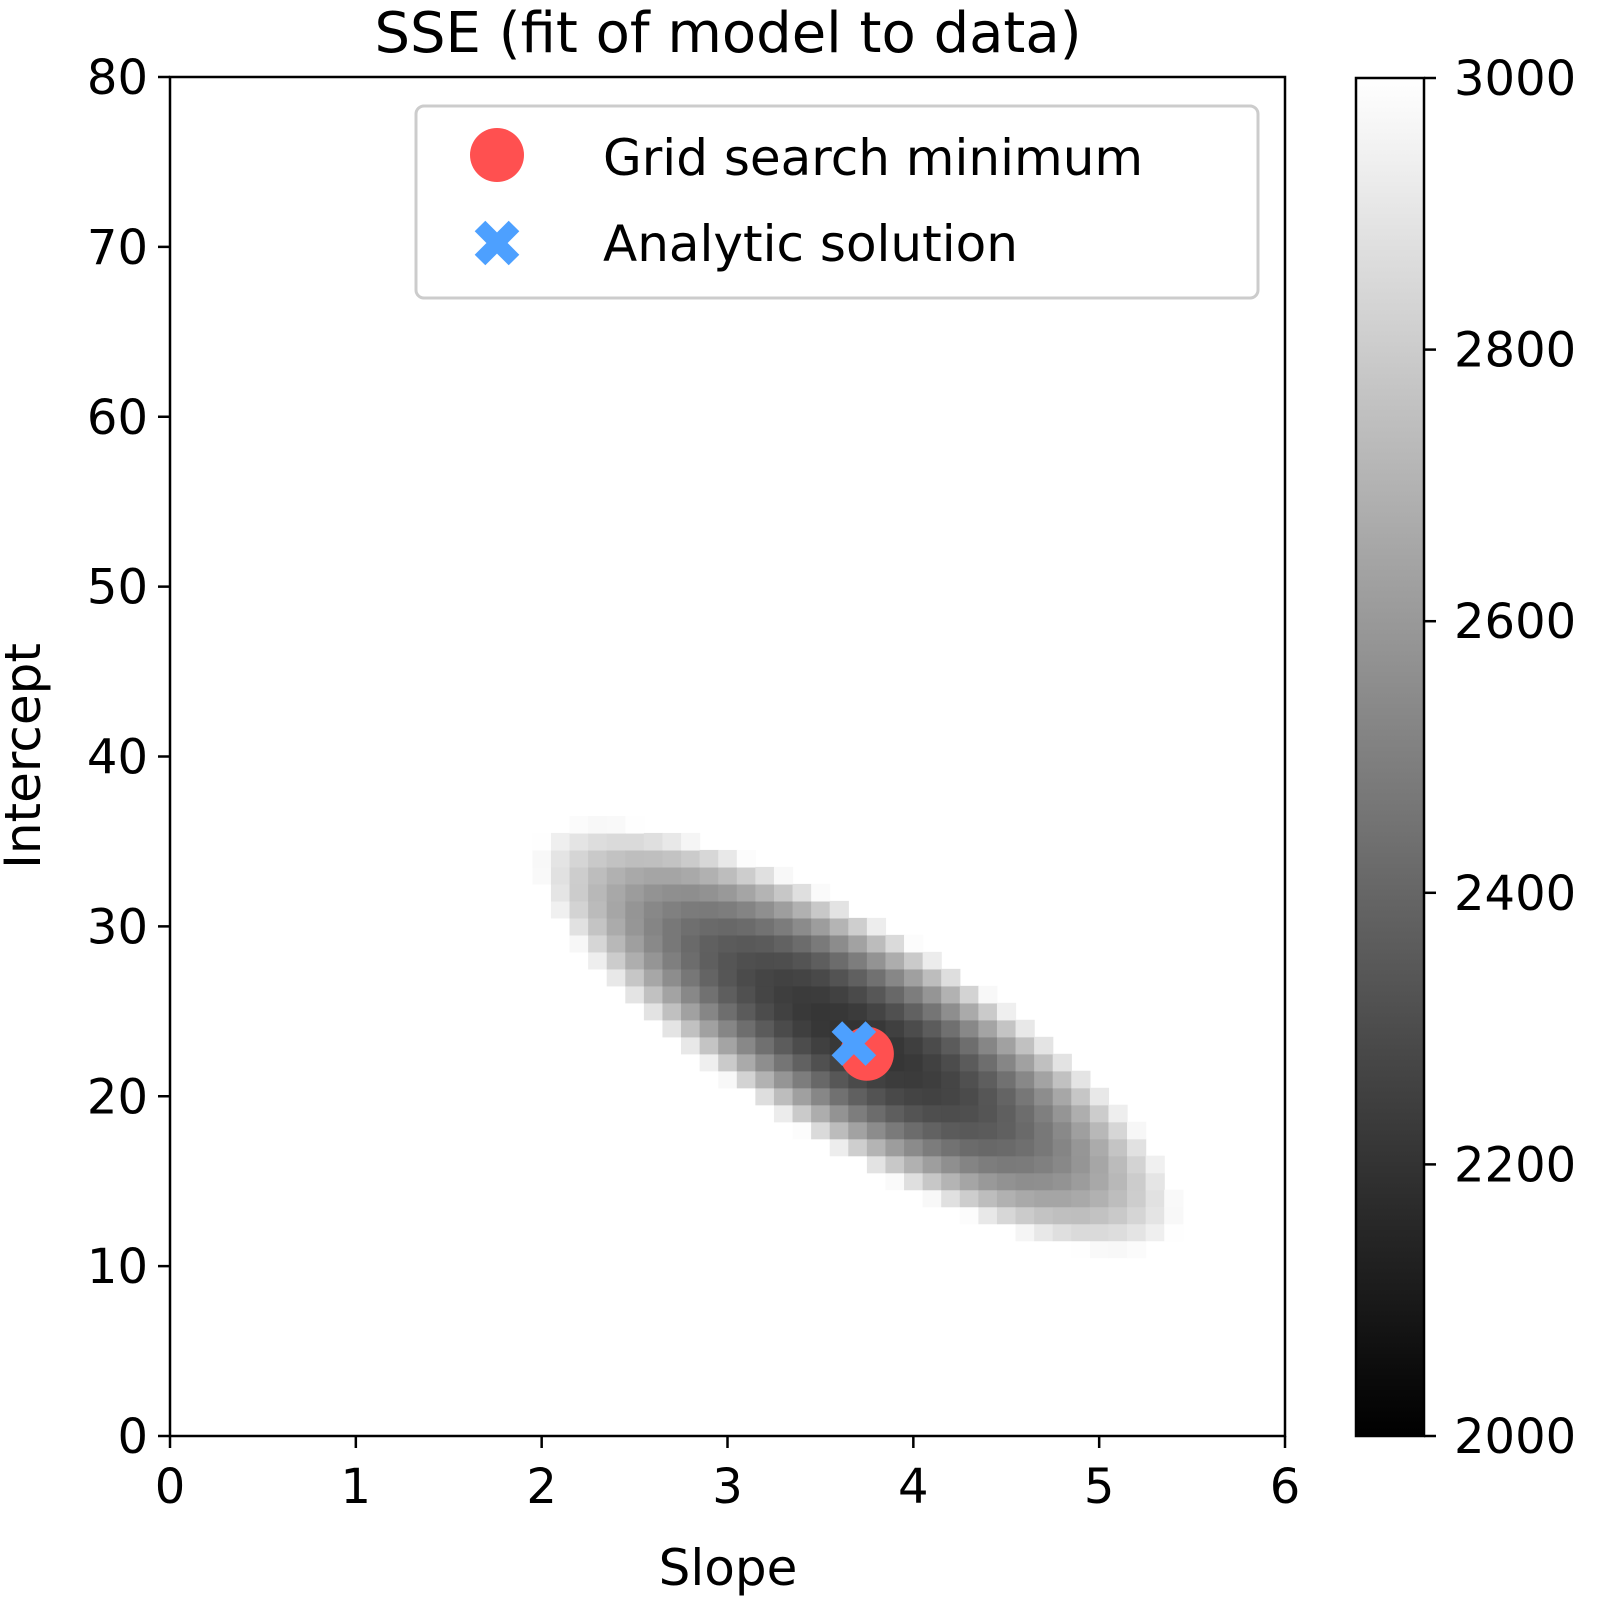 This screenshot has width=1597, height=1597. What do you see at coordinates (117, 1267) in the screenshot?
I see `y-tick-label: 10` at bounding box center [117, 1267].